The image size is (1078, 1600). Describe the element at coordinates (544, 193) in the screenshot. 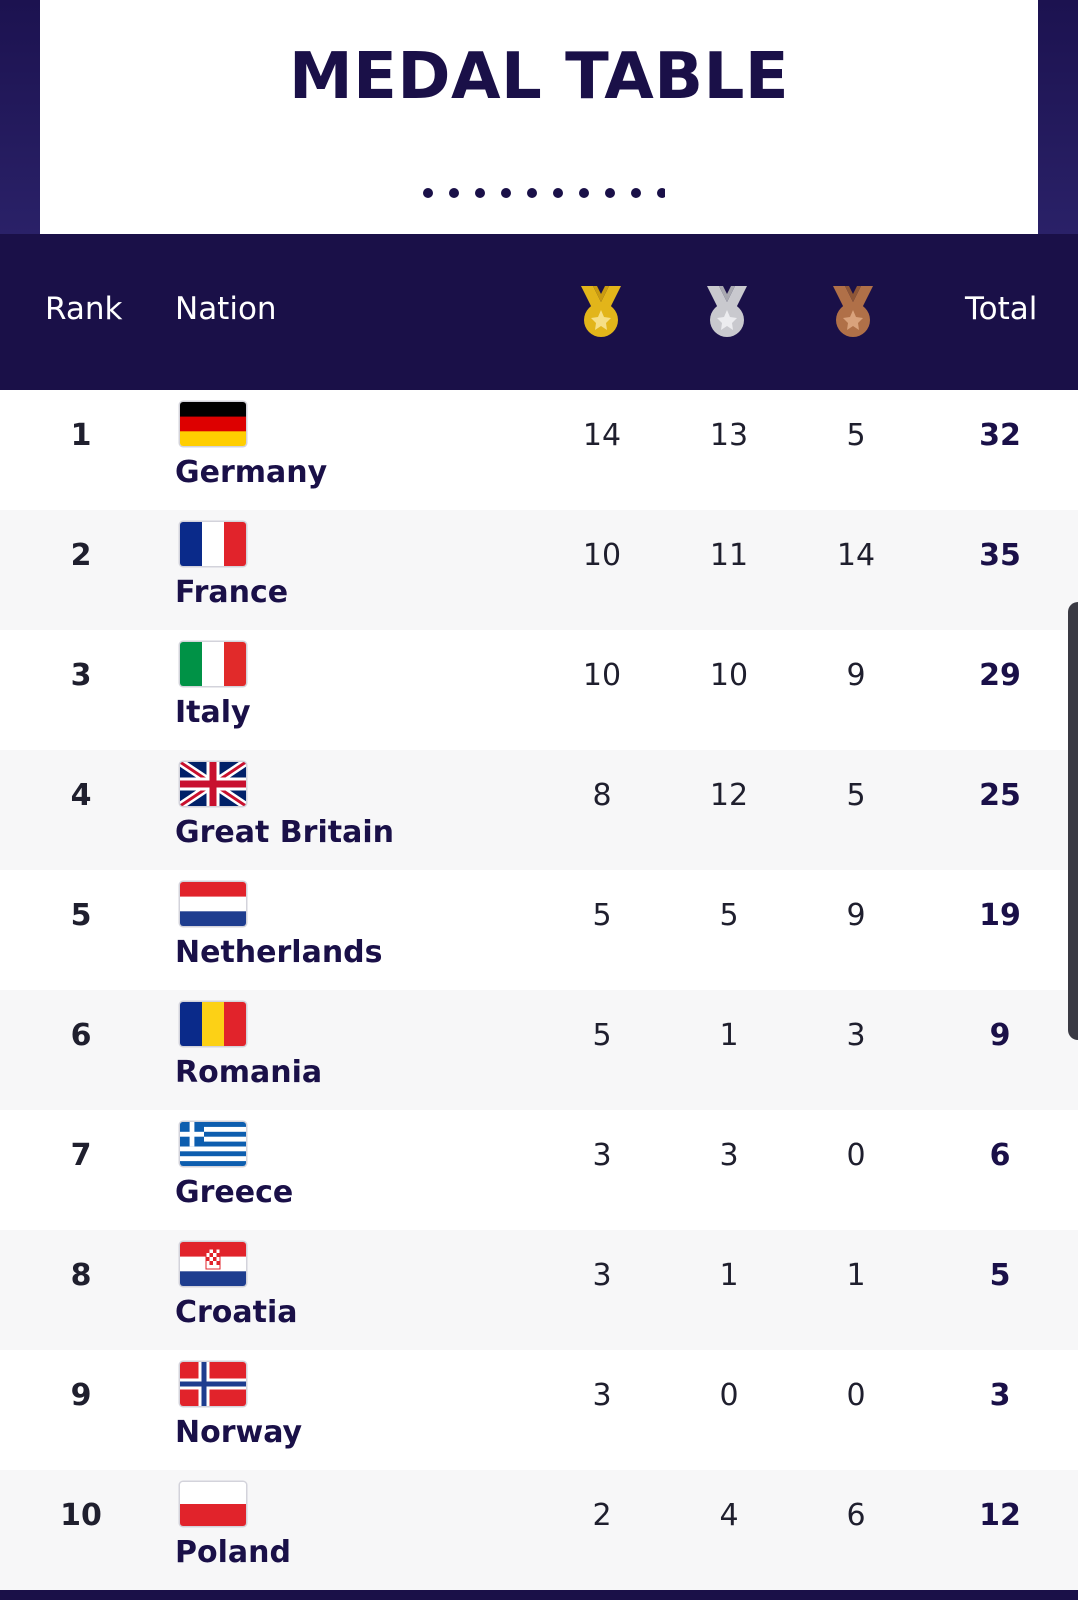

I see `pagination-dots` at that location.